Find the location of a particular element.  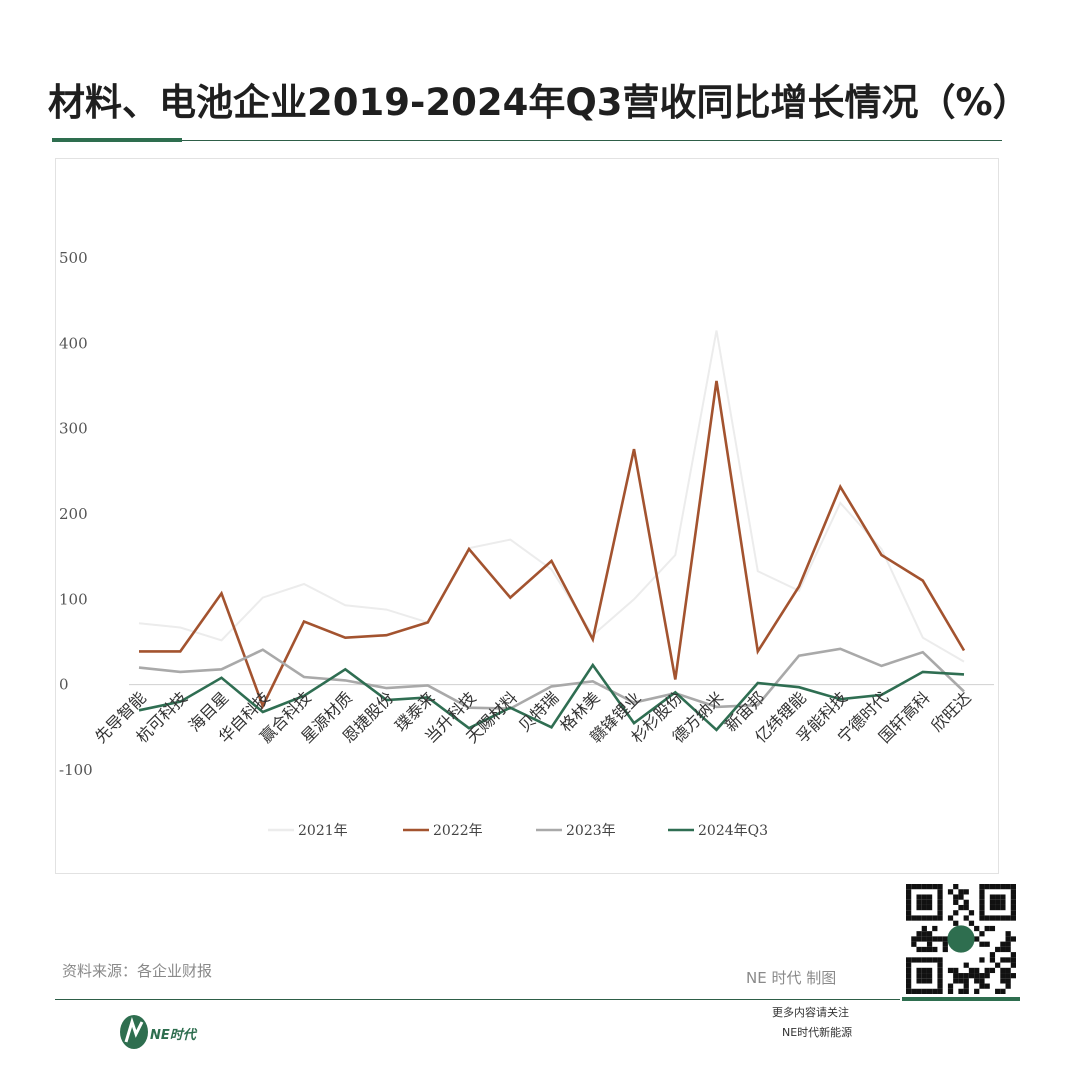

title-divider is located at coordinates (527, 140).